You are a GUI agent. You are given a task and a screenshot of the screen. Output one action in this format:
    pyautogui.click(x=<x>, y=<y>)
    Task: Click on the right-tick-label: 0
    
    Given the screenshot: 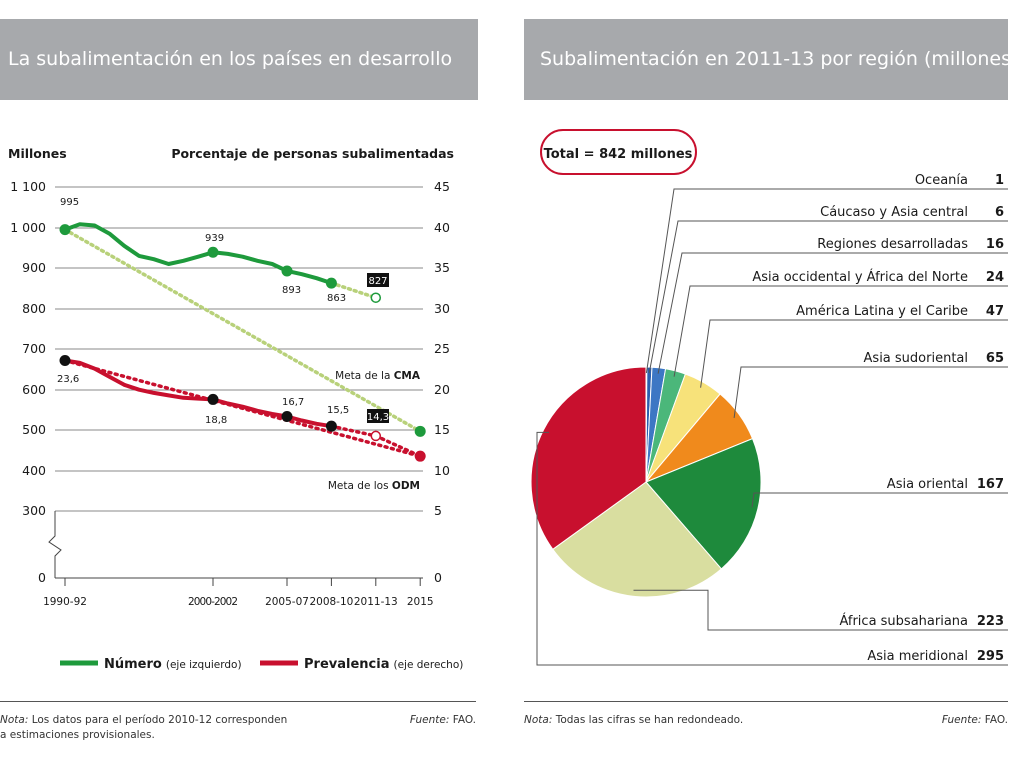 What is the action you would take?
    pyautogui.click(x=438, y=577)
    